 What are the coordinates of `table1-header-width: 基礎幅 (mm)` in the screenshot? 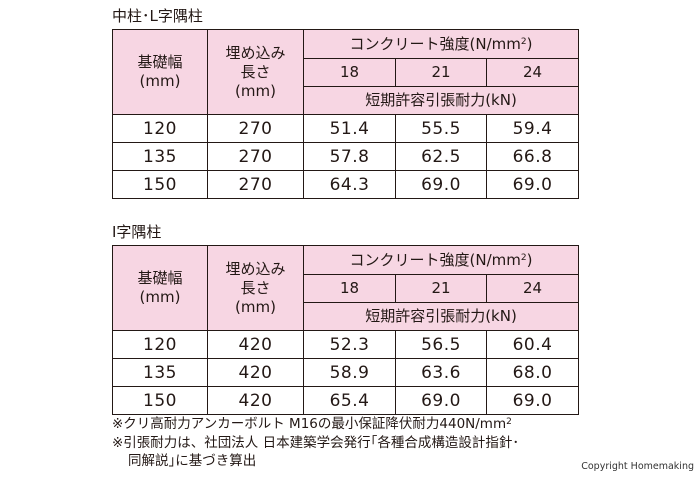 It's located at (160, 72).